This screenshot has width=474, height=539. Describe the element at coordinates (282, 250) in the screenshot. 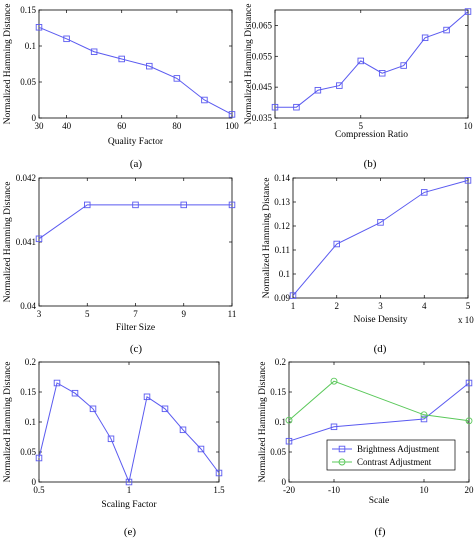

I see `y-tick-label: 0.11` at that location.